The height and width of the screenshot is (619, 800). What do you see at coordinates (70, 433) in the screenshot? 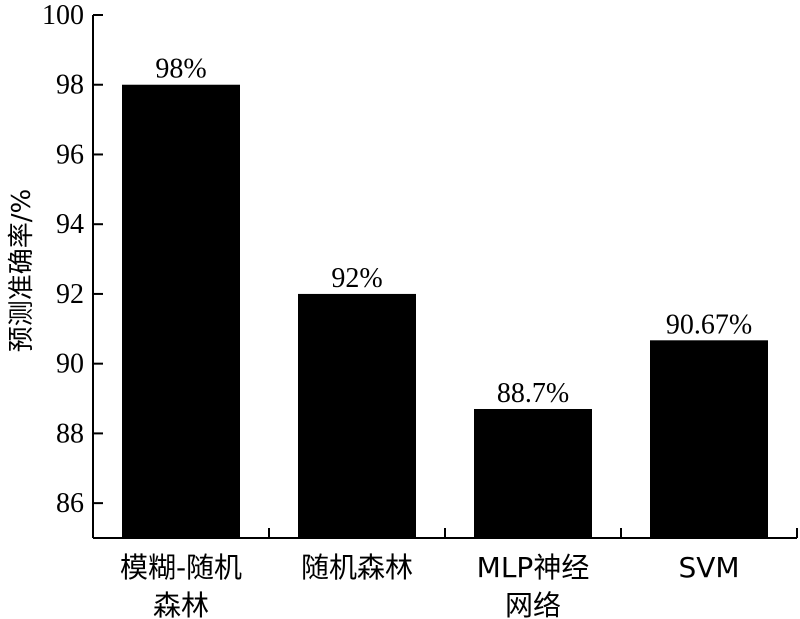
I see `y-tick-label: 88` at bounding box center [70, 433].